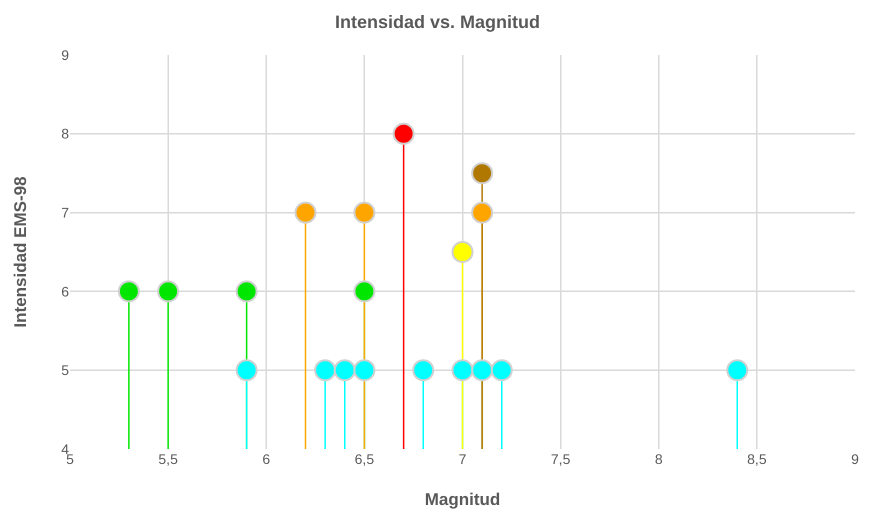 The width and height of the screenshot is (875, 509). What do you see at coordinates (266, 459) in the screenshot?
I see `x-tick-label: 6` at bounding box center [266, 459].